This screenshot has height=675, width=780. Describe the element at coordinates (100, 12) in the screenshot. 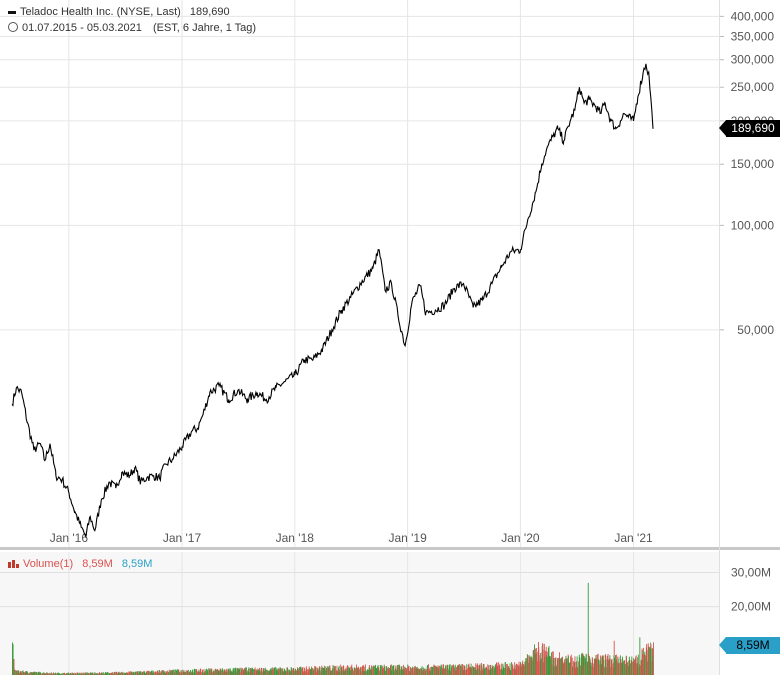

I see `instrument-name: Teladoc Health Inc. (NYSE, Last)` at that location.